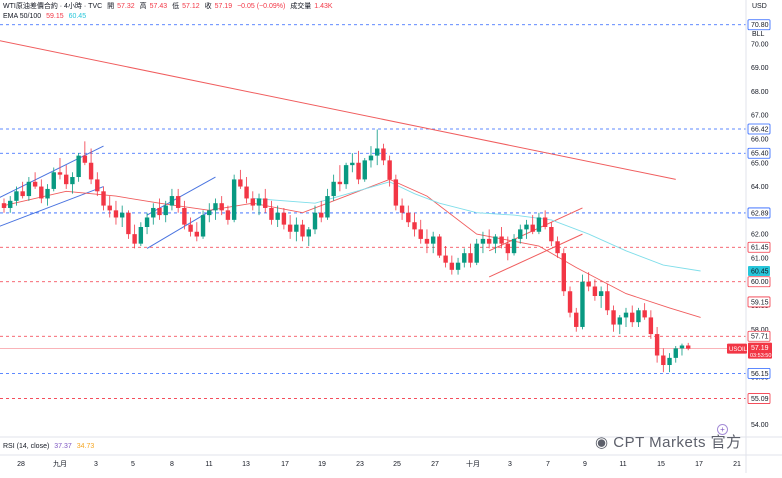 The width and height of the screenshot is (782, 478). I want to click on price-label: 57.71, so click(759, 336).